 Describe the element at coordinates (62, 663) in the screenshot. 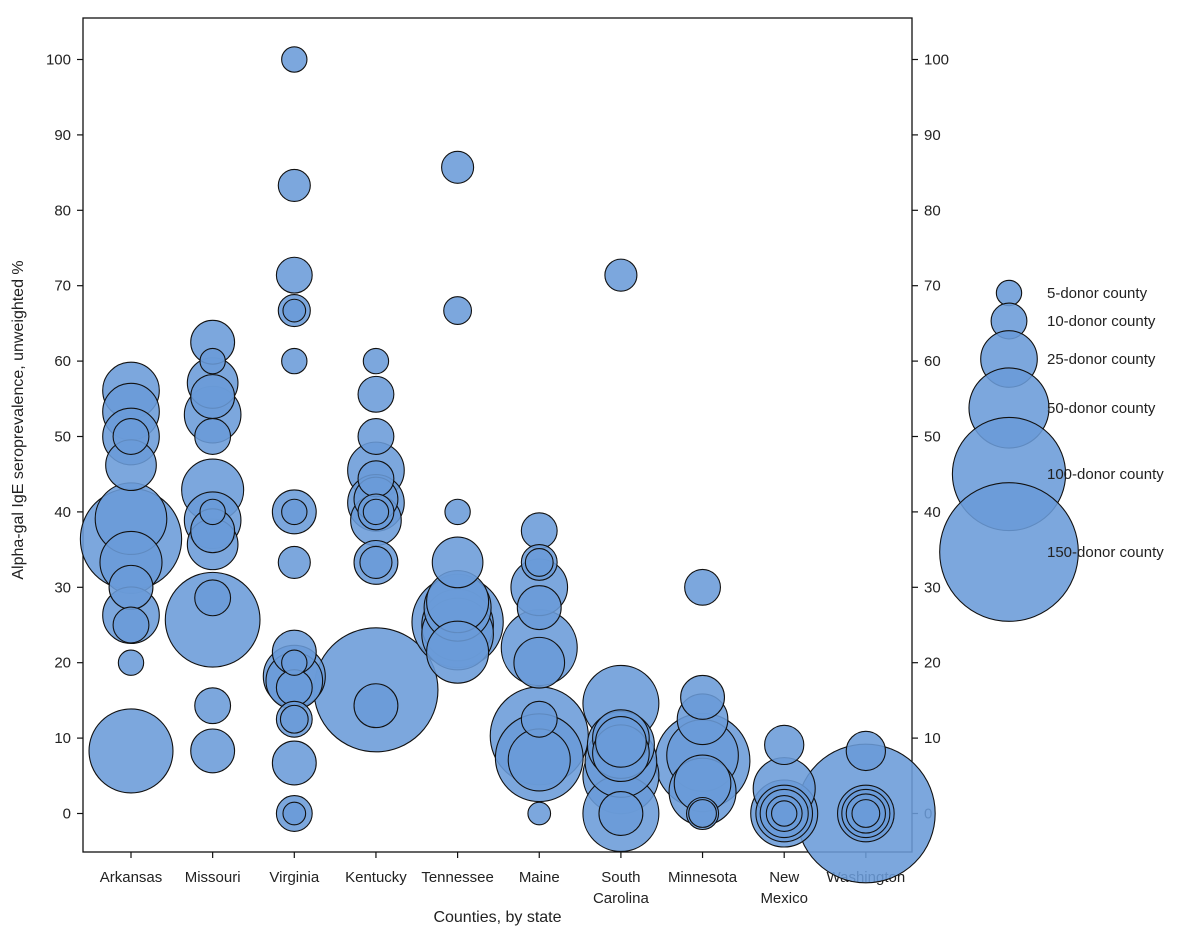

I see `y-tick-label-left: 20` at that location.